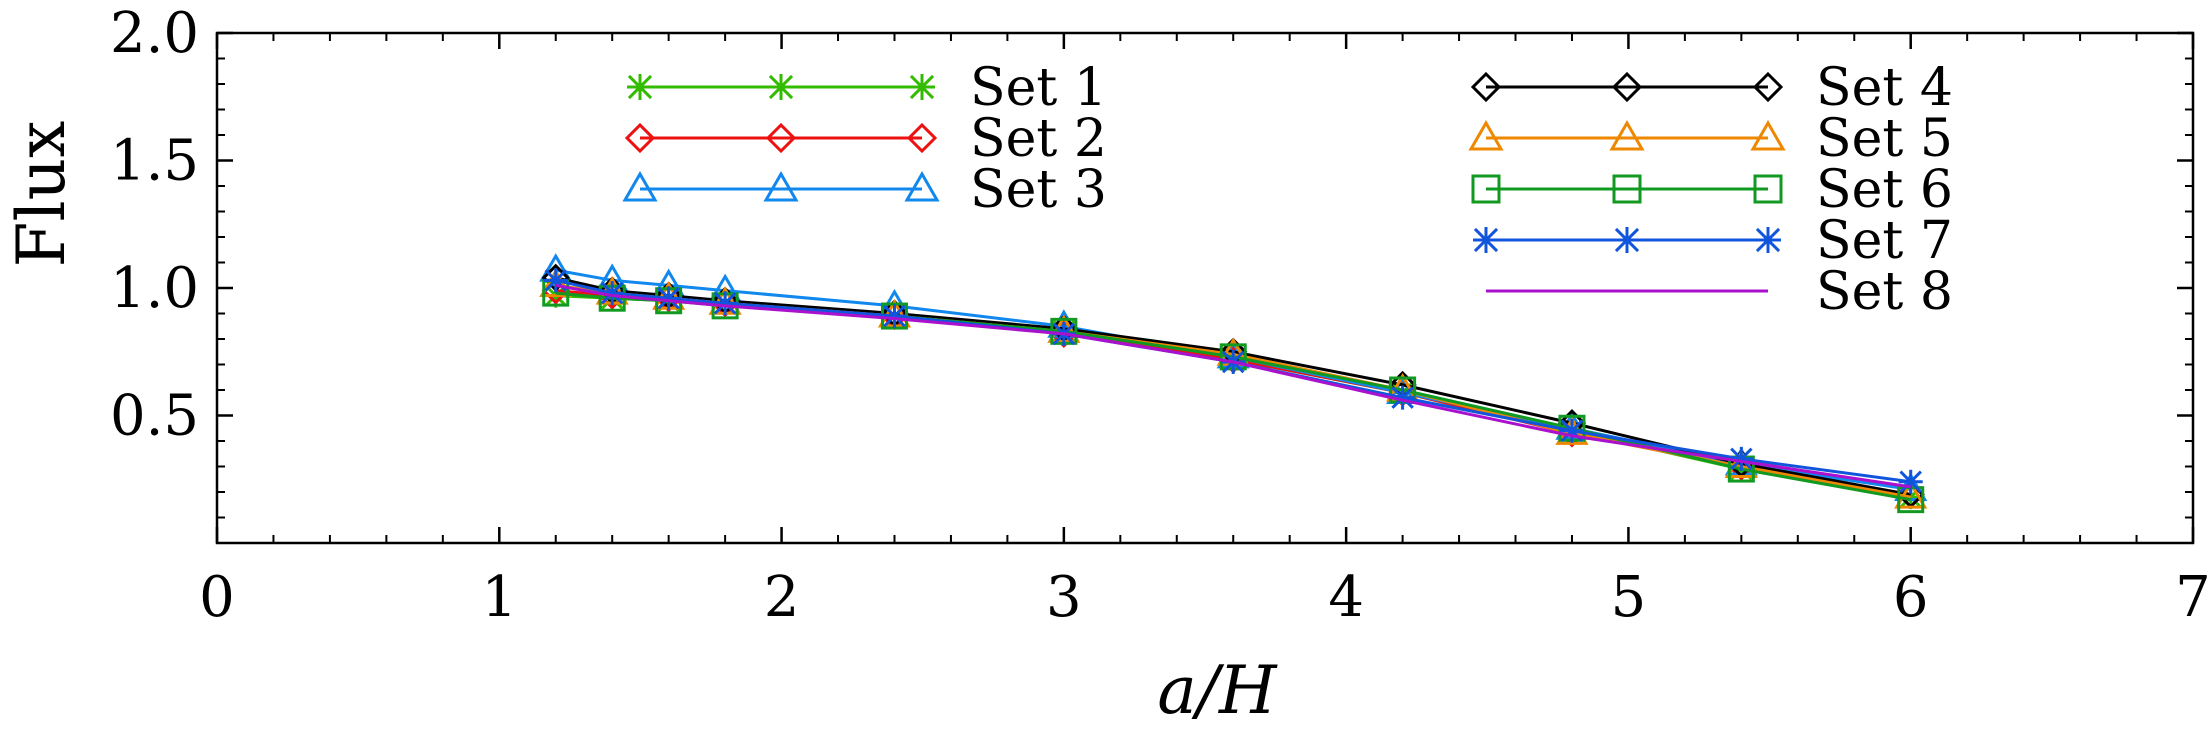 Image resolution: width=2210 pixels, height=739 pixels. Describe the element at coordinates (1038, 139) in the screenshot. I see `legend-label-set-2: Set 2` at that location.